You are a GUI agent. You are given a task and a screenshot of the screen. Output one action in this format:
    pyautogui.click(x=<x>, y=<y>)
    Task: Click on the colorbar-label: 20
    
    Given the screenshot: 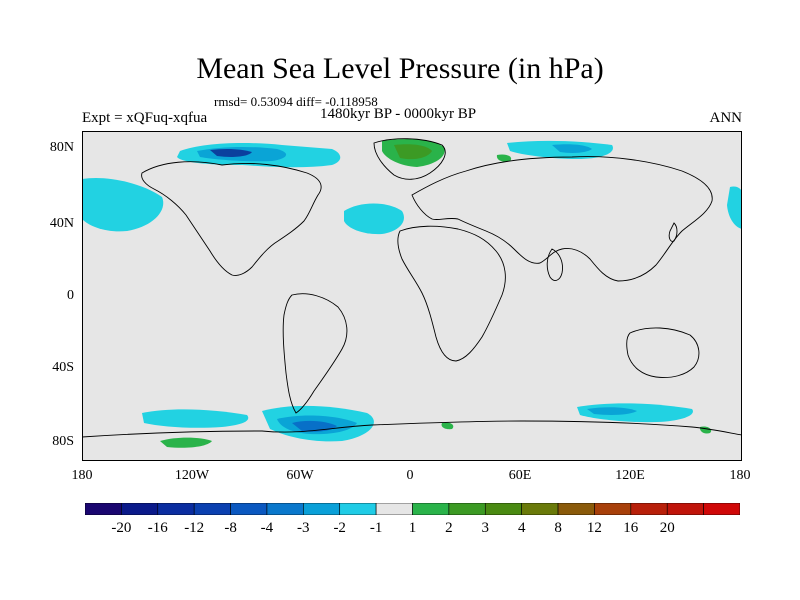 What is the action you would take?
    pyautogui.click(x=667, y=528)
    